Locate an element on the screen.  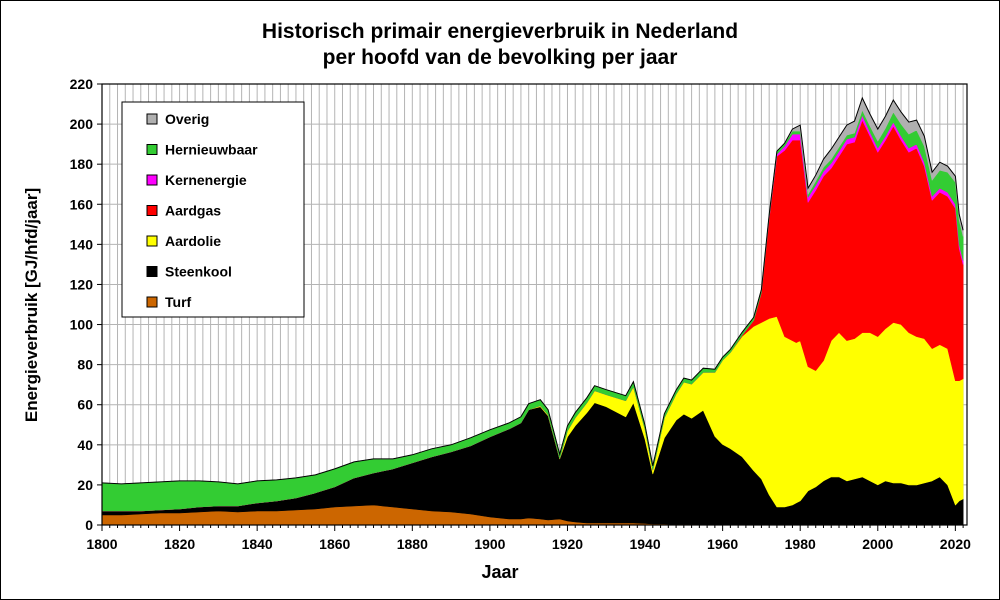
x-tick-label: 1920 is located at coordinates (567, 544).